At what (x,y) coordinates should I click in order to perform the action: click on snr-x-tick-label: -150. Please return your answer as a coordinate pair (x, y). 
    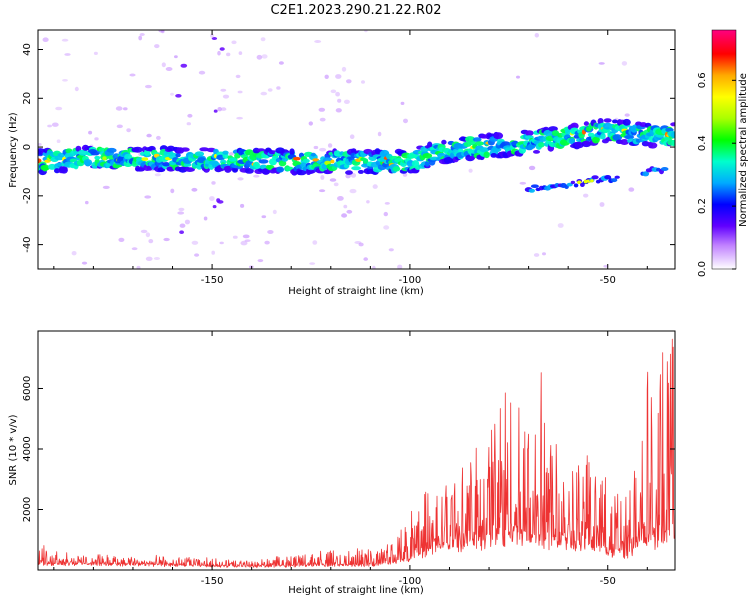
    Looking at the image, I should click on (212, 581).